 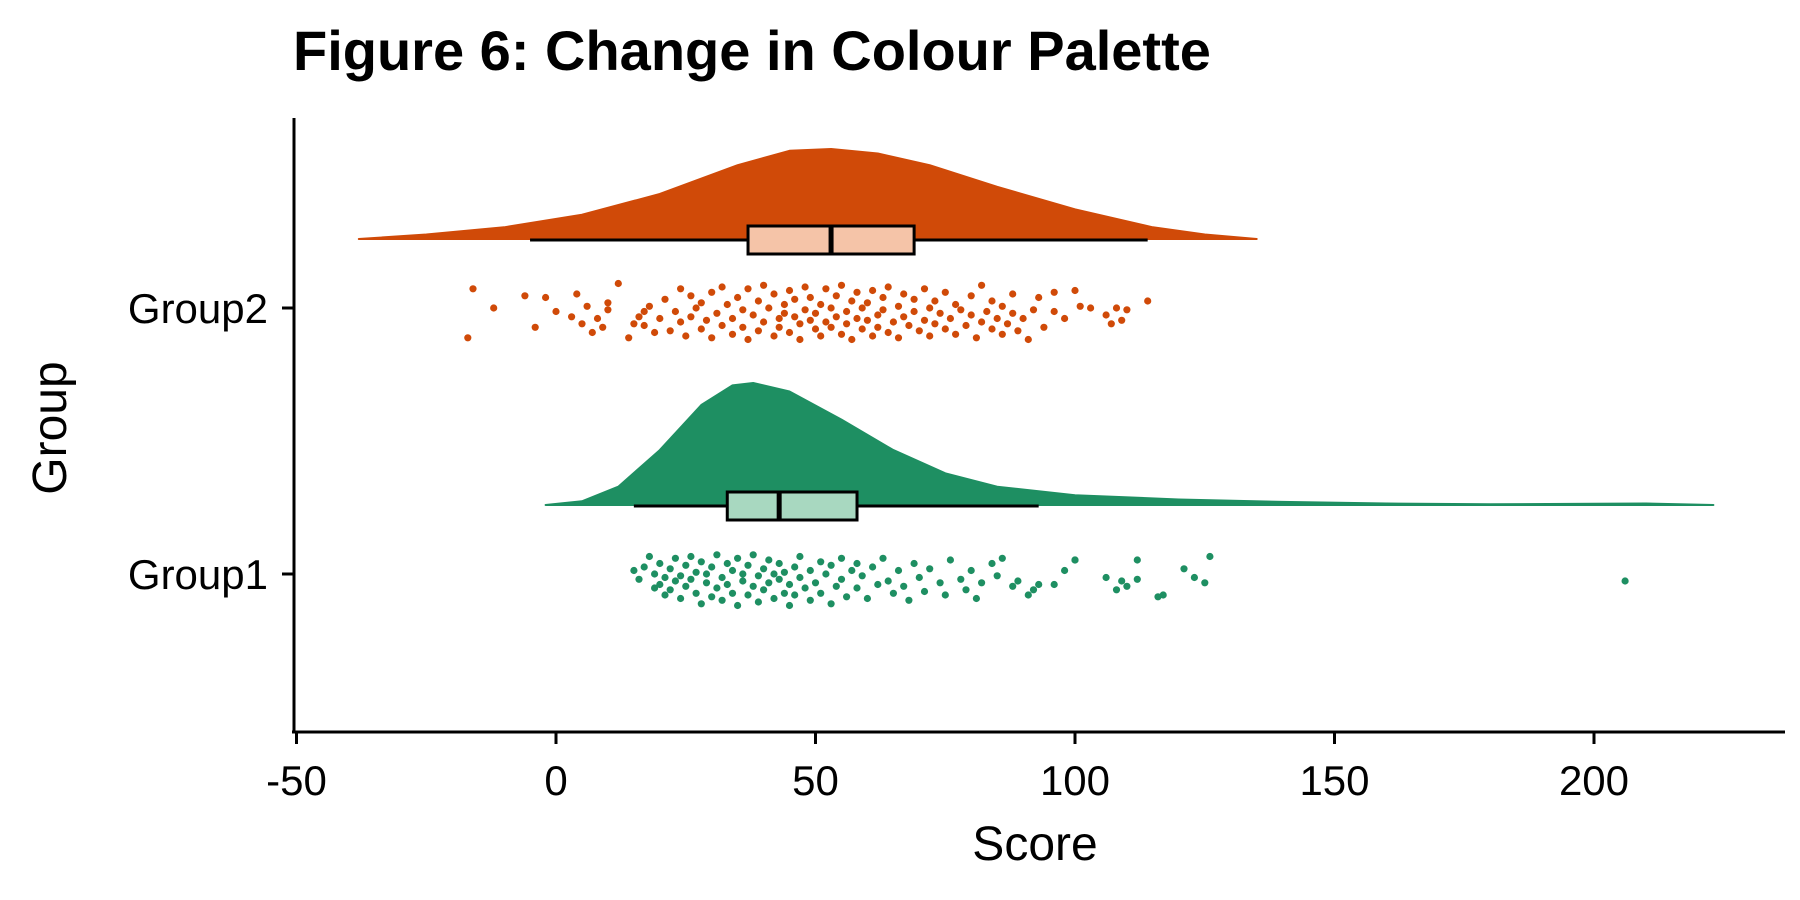 What do you see at coordinates (50, 427) in the screenshot?
I see `y-axis-title: Group` at bounding box center [50, 427].